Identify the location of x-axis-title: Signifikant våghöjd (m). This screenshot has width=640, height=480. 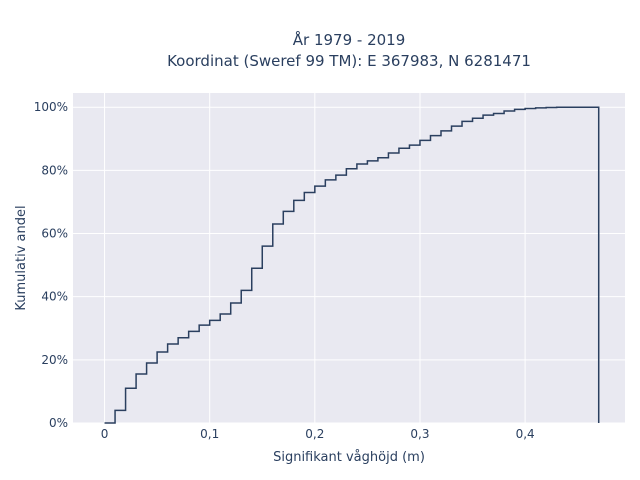
(349, 457).